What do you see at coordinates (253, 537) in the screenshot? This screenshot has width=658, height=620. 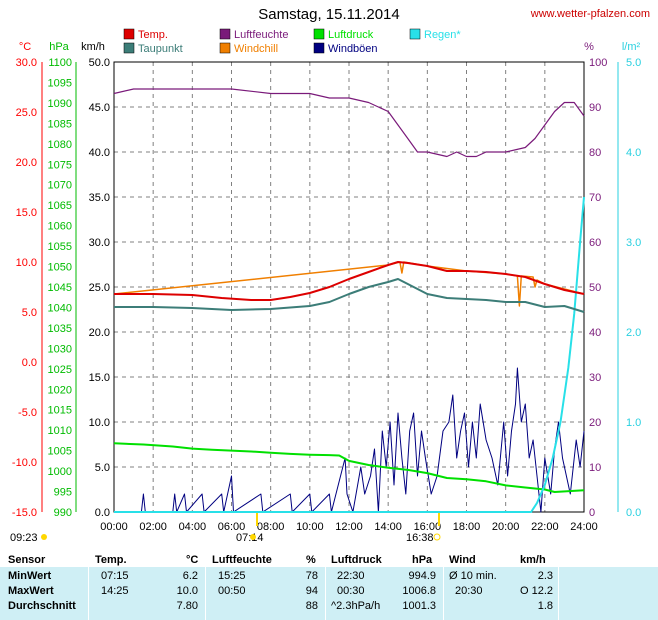 I see `sun-icon` at bounding box center [253, 537].